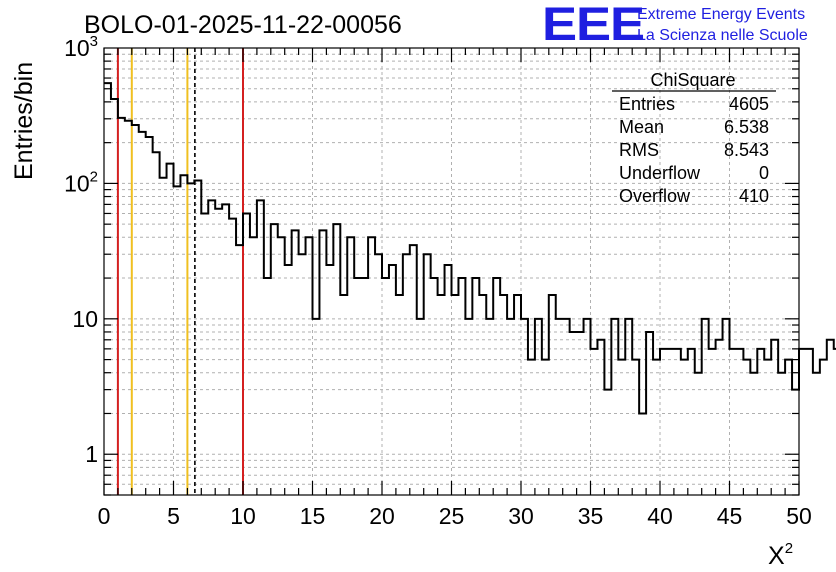 Image resolution: width=836 pixels, height=572 pixels. Describe the element at coordinates (746, 150) in the screenshot. I see `stats-value-rms: 8.543` at that location.